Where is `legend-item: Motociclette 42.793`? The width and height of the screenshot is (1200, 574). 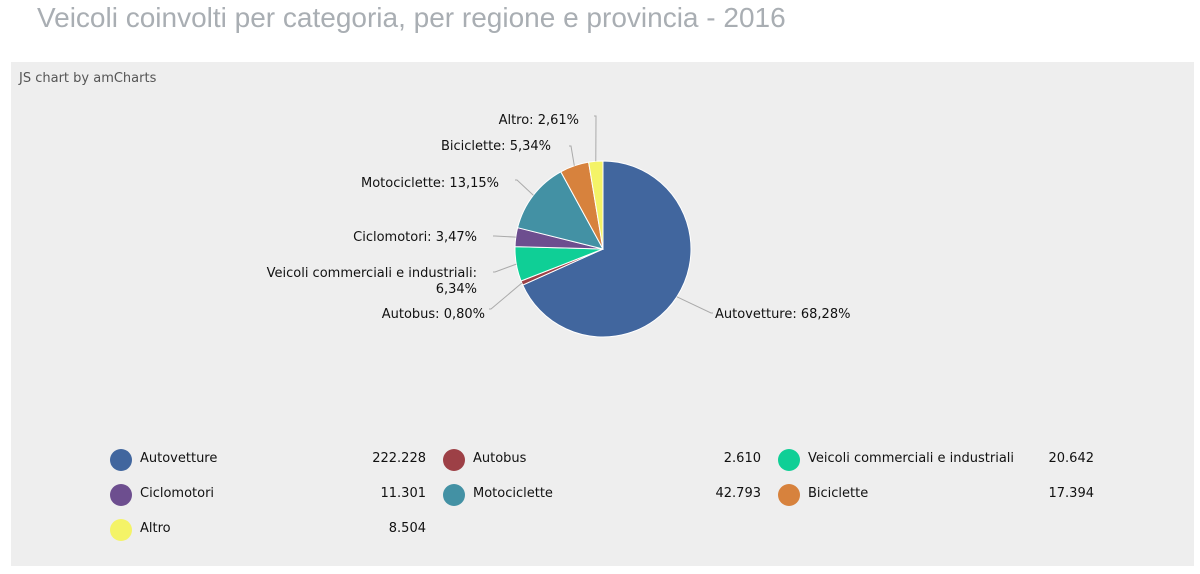
legend-item: Motociclette 42.793 is located at coordinates (602, 495).